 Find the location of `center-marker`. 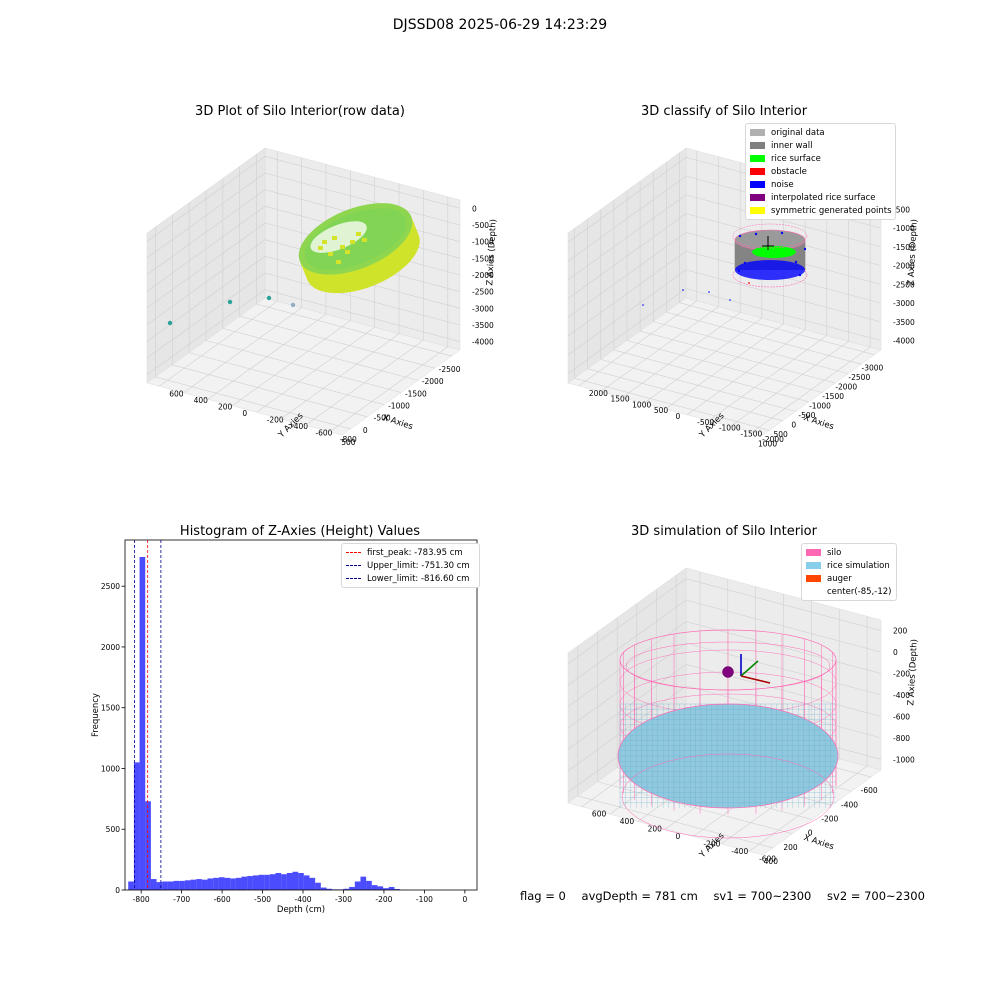

center-marker is located at coordinates (728, 672).